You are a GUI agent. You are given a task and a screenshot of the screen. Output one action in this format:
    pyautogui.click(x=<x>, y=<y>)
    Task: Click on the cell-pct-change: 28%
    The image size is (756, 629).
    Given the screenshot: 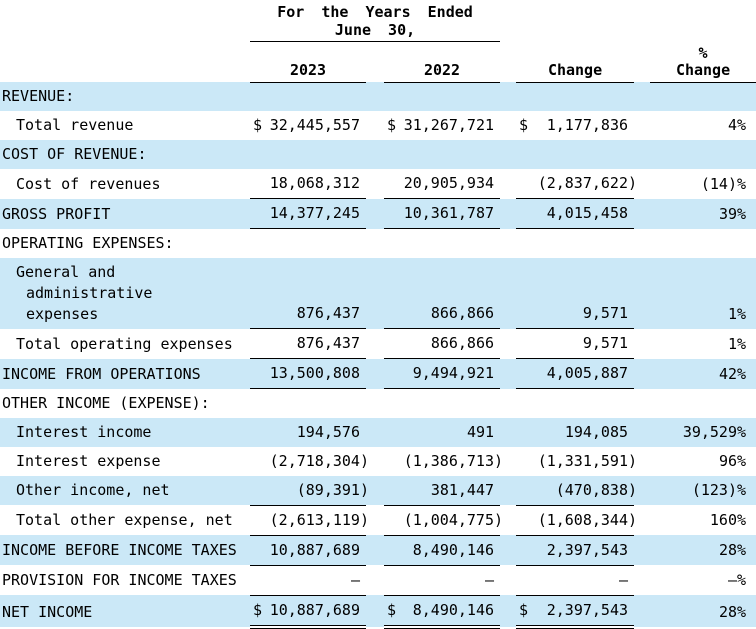 What is the action you would take?
    pyautogui.click(x=703, y=550)
    